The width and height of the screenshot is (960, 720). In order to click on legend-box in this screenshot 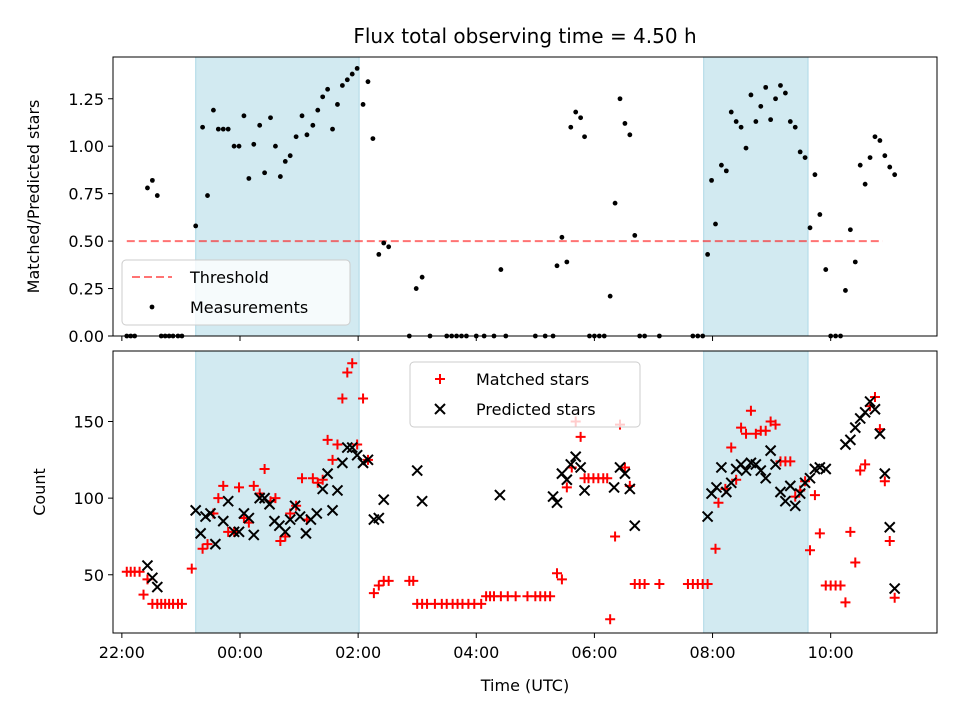, I will do `click(236, 292)`.